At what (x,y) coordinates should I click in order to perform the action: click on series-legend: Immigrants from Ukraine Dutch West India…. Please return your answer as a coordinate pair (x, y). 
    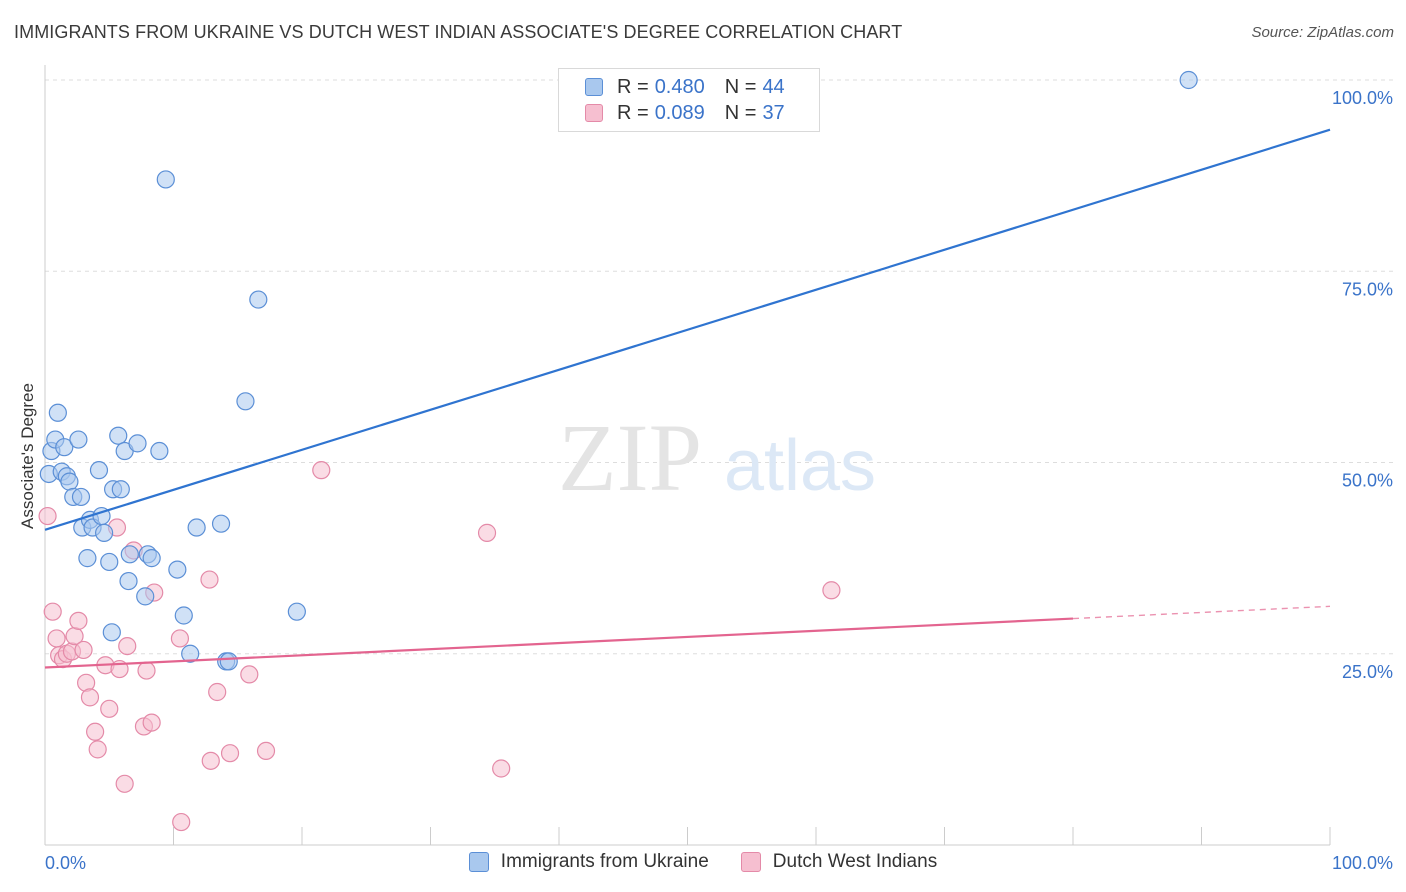
    Looking at the image, I should click on (703, 862).